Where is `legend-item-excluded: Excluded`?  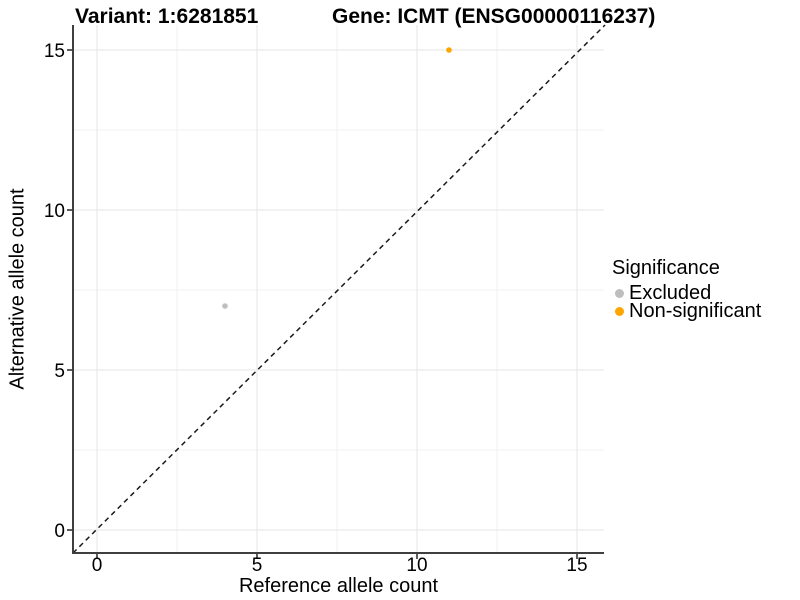 legend-item-excluded: Excluded is located at coordinates (686, 292).